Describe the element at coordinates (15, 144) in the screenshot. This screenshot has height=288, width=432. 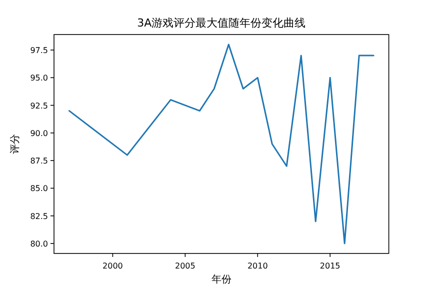
I see `y-axis-title: 评分` at that location.